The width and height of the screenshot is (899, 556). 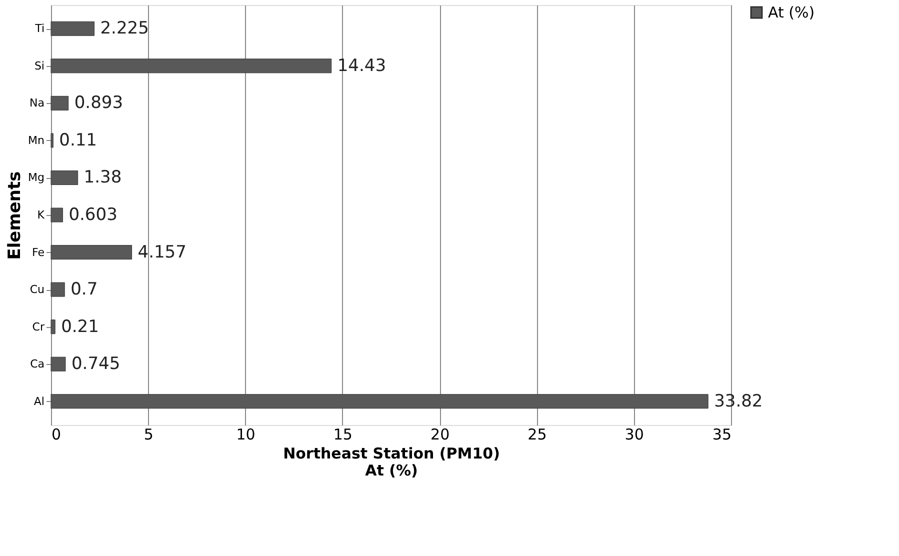 I want to click on x-tick-label: 30, so click(x=634, y=435).